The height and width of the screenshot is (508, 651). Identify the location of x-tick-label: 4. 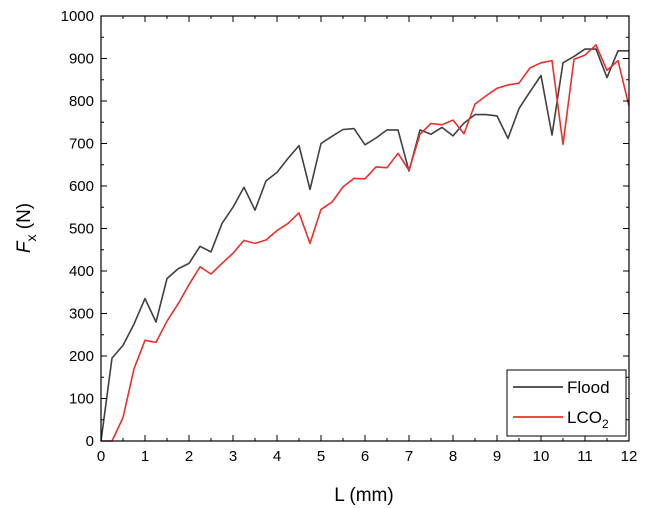
(277, 456).